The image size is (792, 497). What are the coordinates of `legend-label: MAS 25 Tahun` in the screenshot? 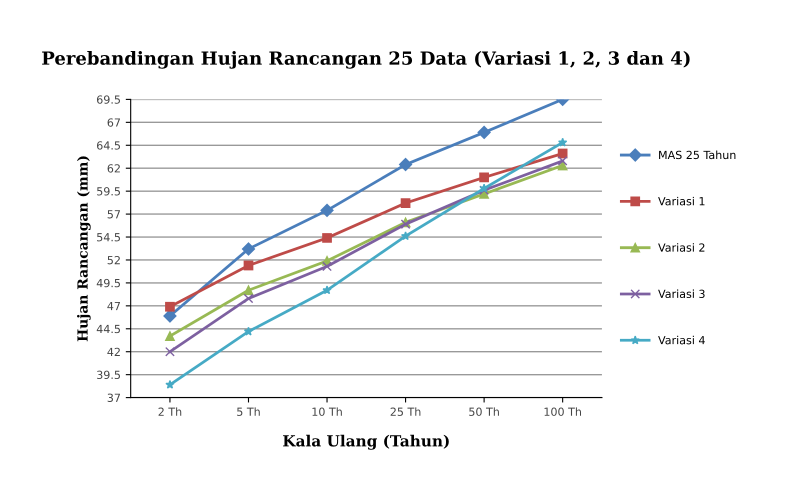 It's located at (697, 155).